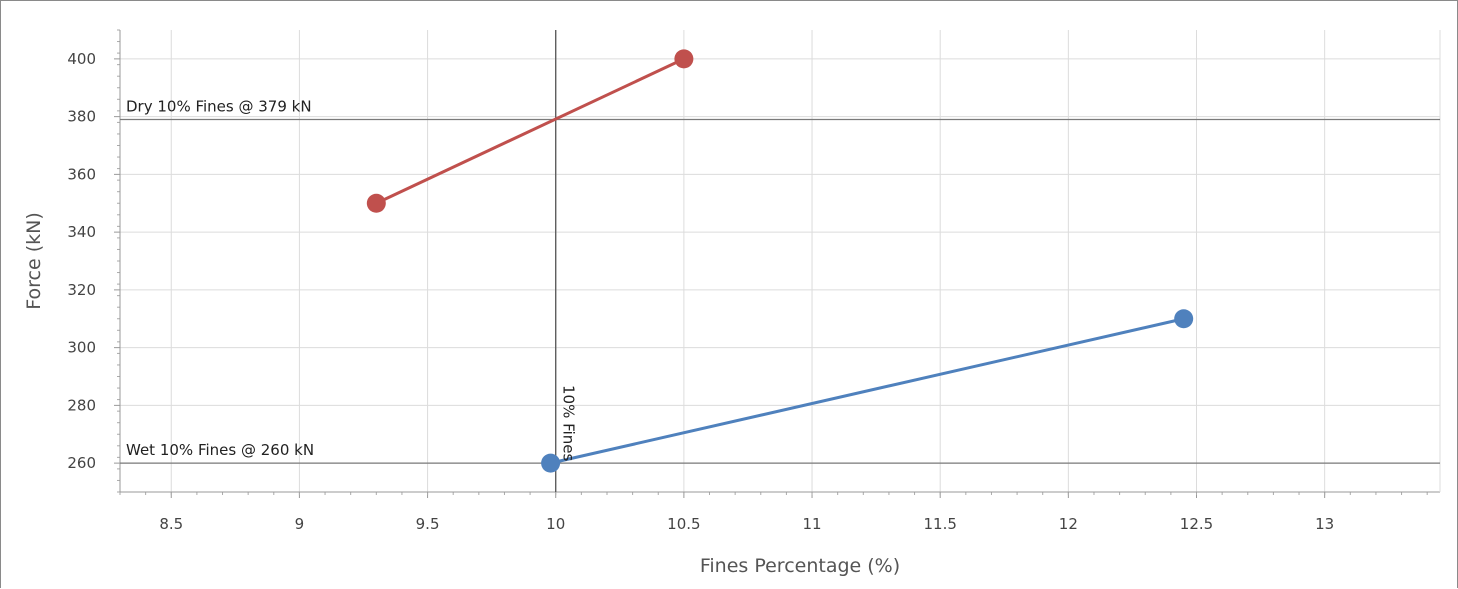 This screenshot has width=1458, height=589. Describe the element at coordinates (569, 423) in the screenshot. I see `reference-line-label: 10% Fines` at that location.